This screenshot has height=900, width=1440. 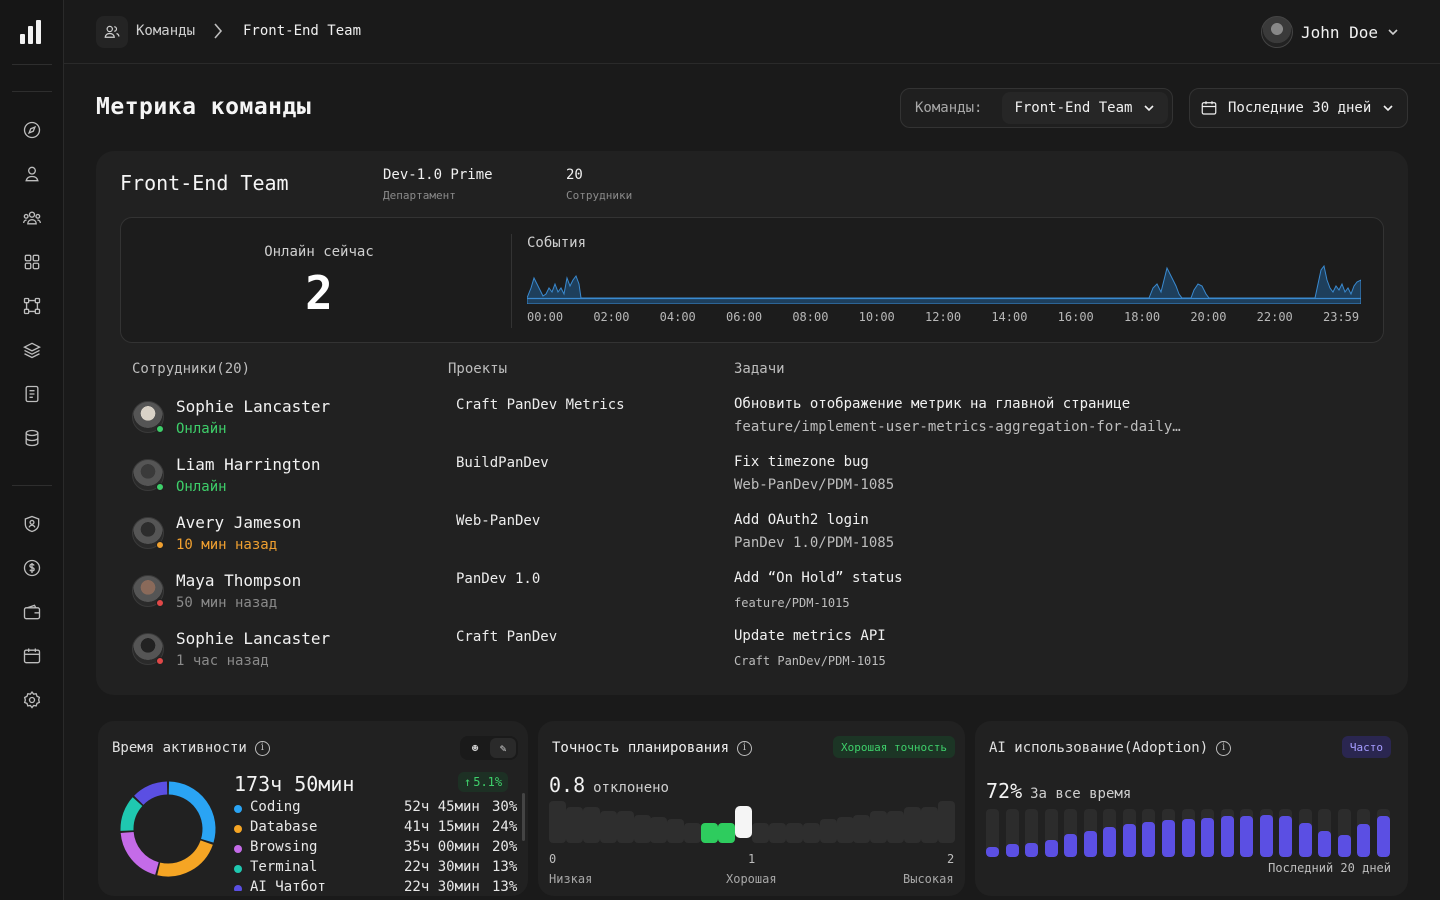 I want to click on sidebar, so click(x=32, y=450).